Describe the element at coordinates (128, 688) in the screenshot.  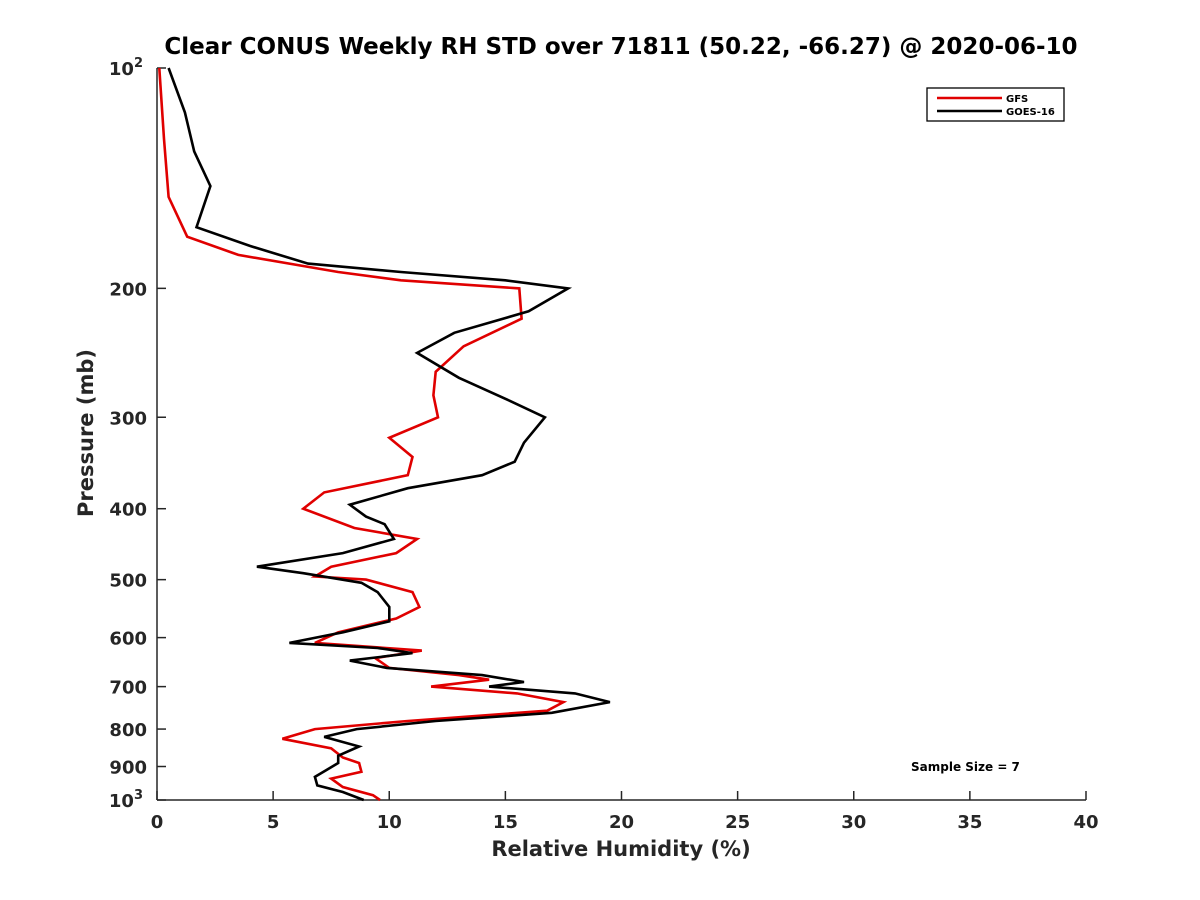
I see `y-tick-label: 700` at that location.